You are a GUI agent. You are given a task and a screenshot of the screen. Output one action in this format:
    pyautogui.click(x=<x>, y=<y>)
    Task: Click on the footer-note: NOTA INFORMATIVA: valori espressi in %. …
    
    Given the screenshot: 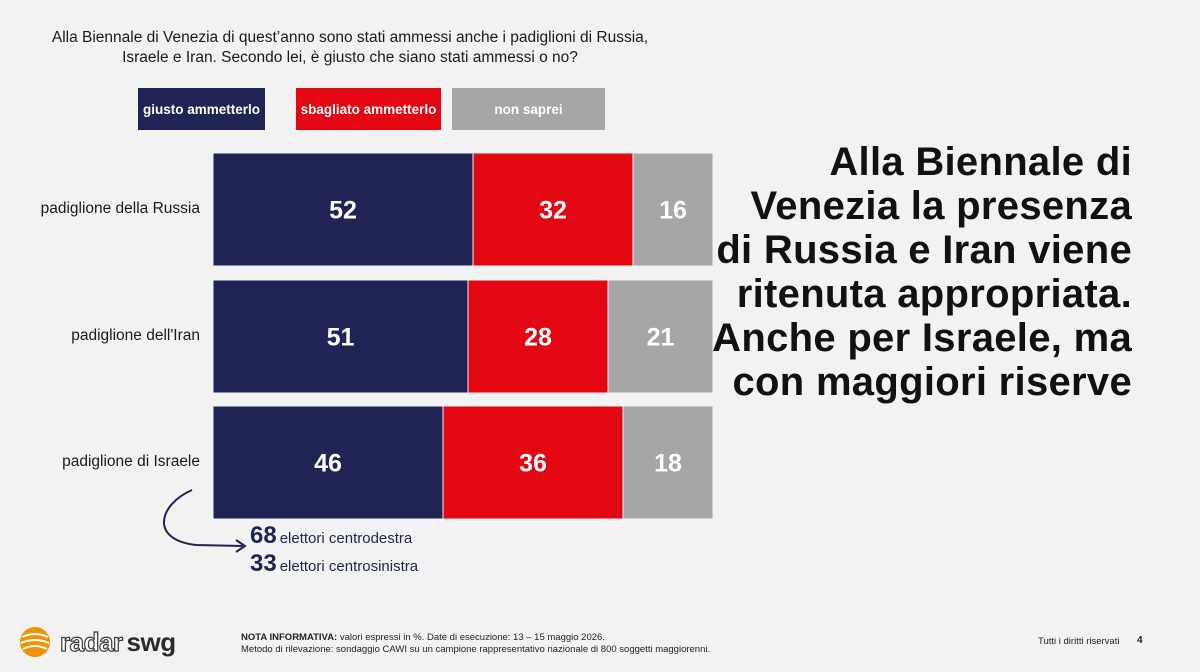 What is the action you would take?
    pyautogui.click(x=475, y=644)
    